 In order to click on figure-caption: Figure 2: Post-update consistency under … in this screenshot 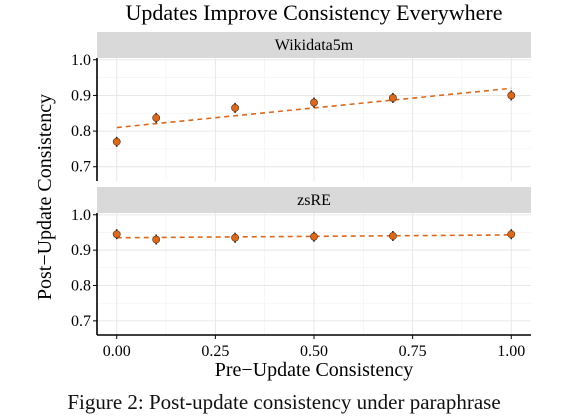, I will do `click(284, 402)`.